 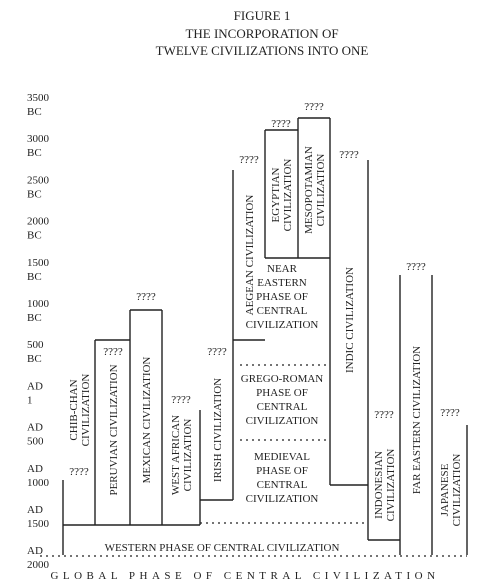 What do you see at coordinates (147, 420) in the screenshot?
I see `civilization-label: MEXICAN CIVILIZATION` at bounding box center [147, 420].